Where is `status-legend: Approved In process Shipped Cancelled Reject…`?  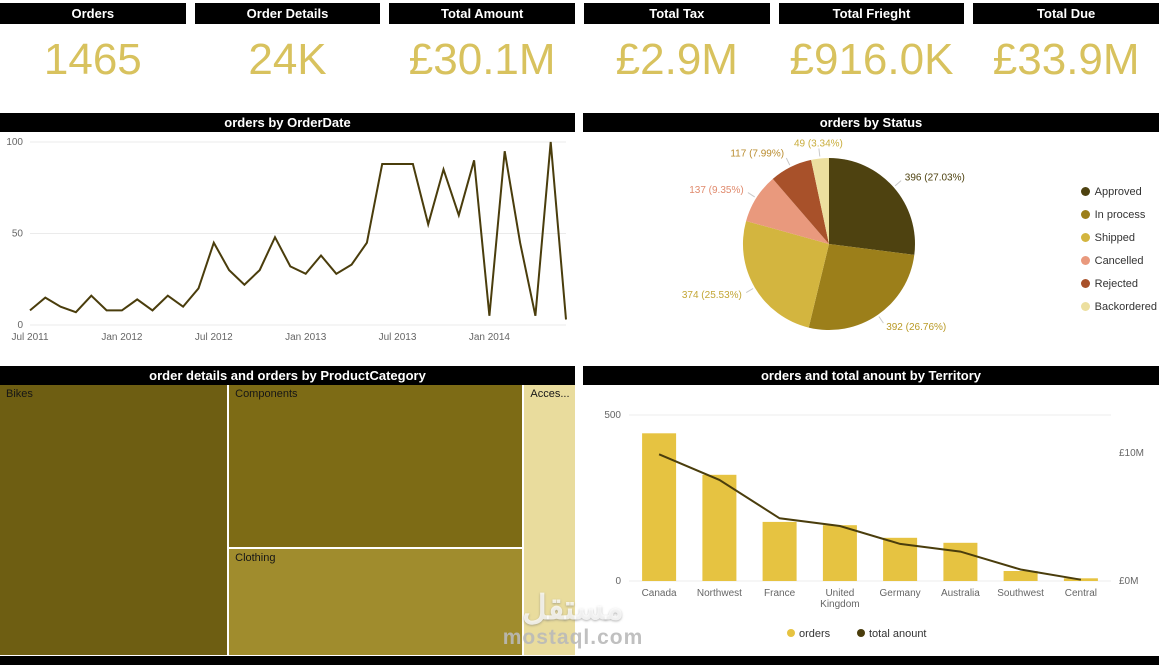 status-legend: Approved In process Shipped Cancelled Reject… is located at coordinates (1118, 249).